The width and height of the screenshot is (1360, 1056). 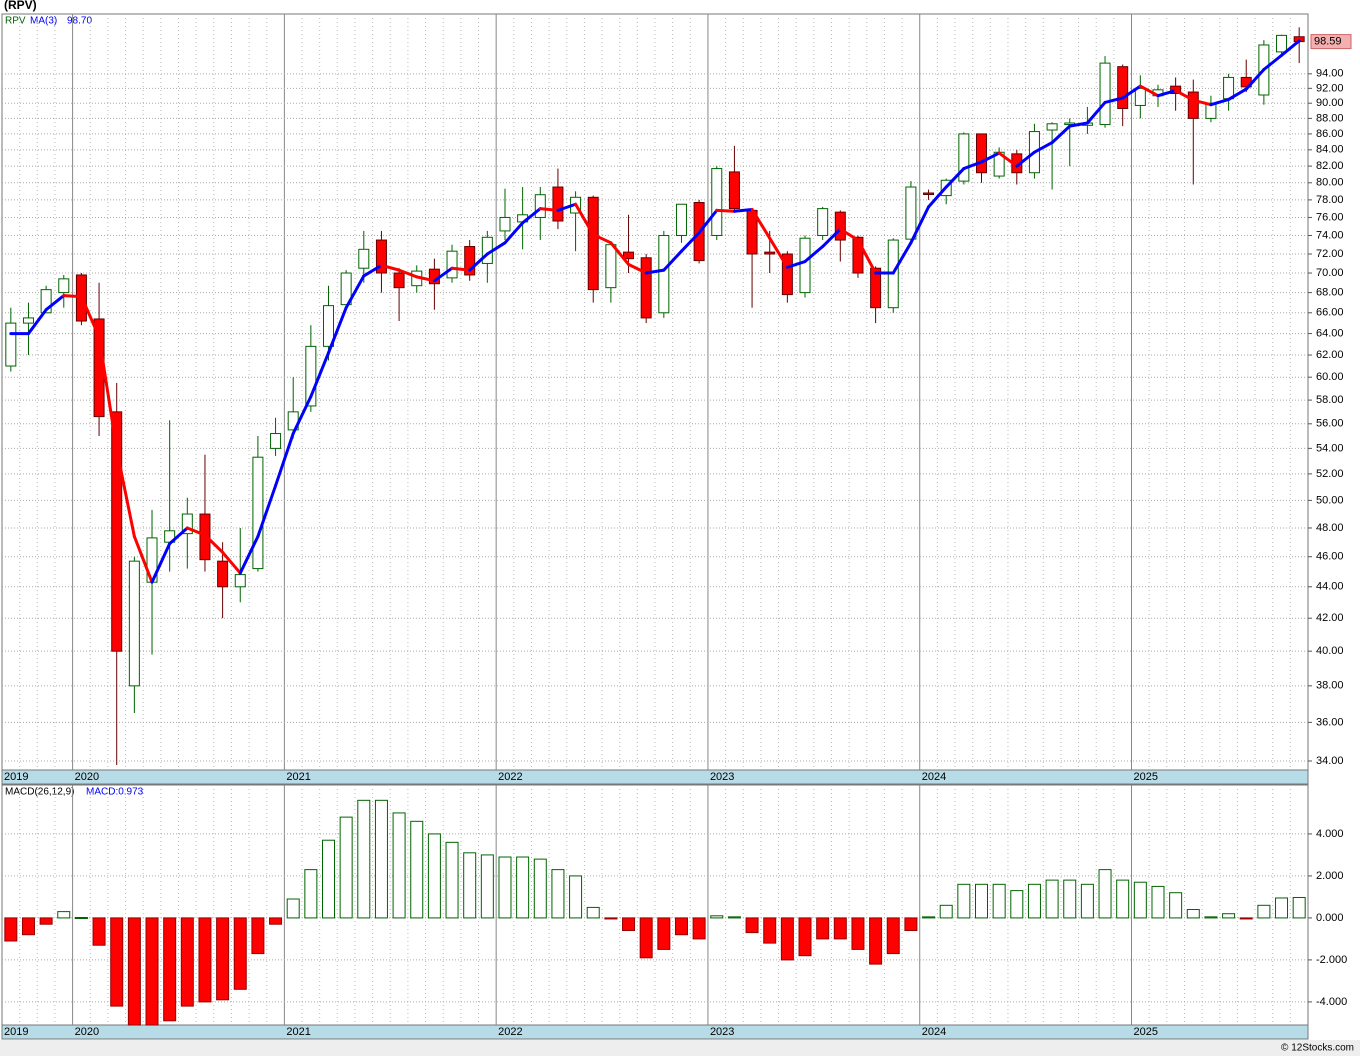 I want to click on y-tick-label: 72.00, so click(x=1330, y=254).